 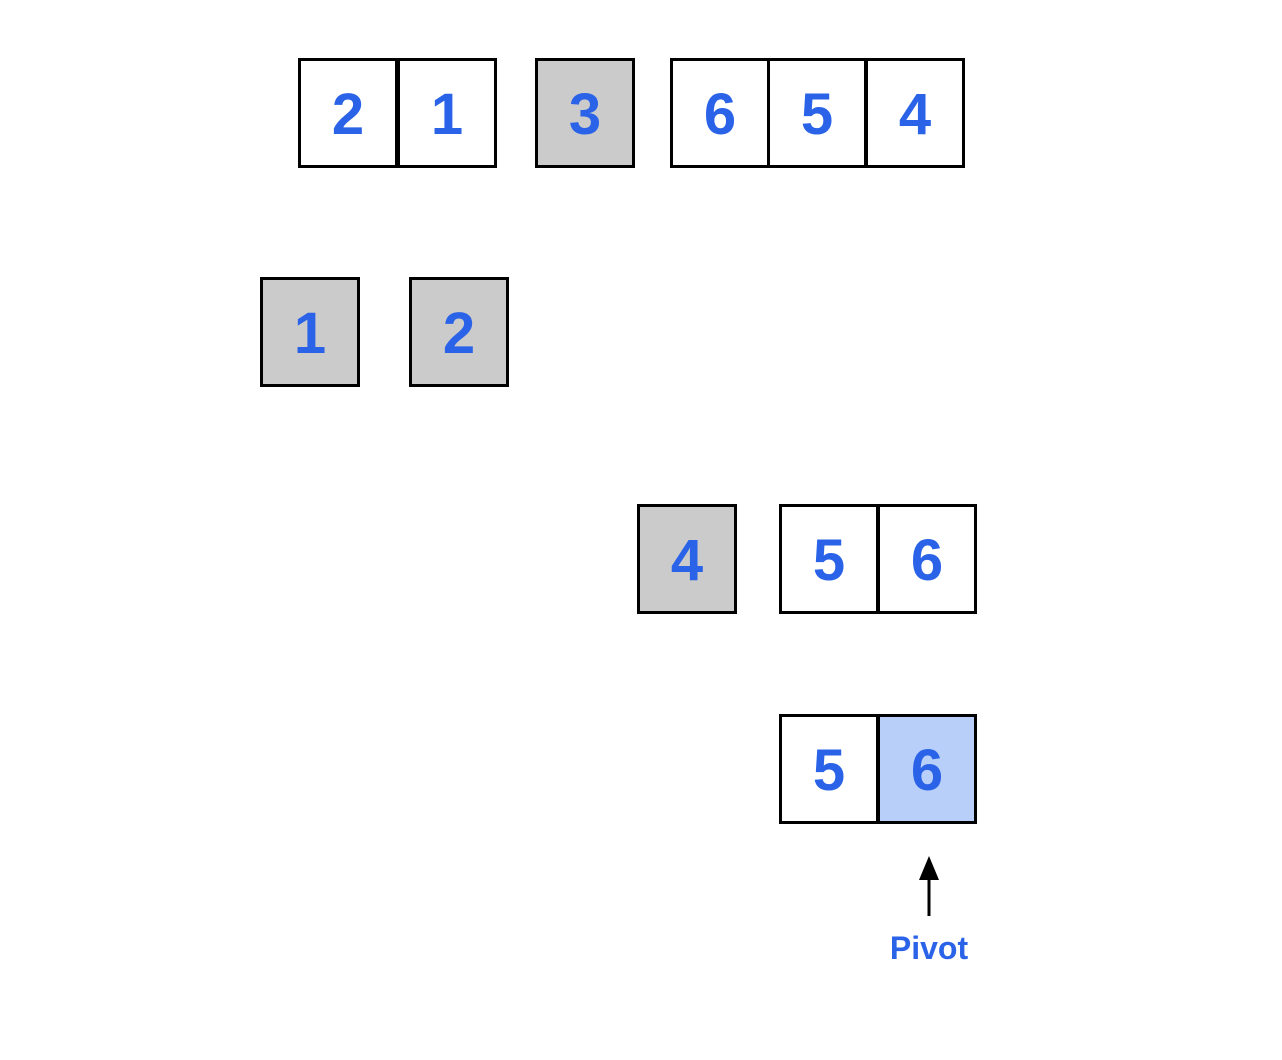 I want to click on pivot-label: Pivot, so click(x=929, y=948).